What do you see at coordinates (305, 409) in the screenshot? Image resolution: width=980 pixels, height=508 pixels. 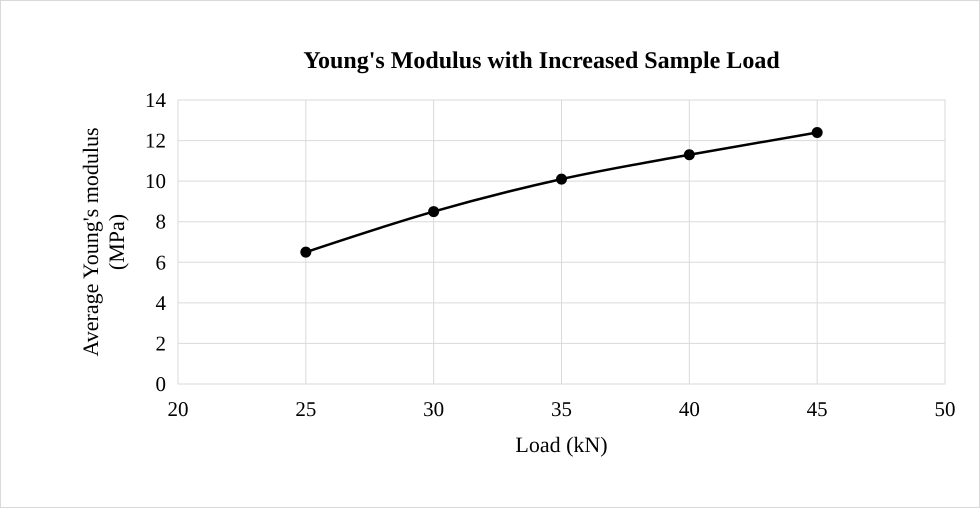 I see `x-tick-label: 25` at bounding box center [305, 409].